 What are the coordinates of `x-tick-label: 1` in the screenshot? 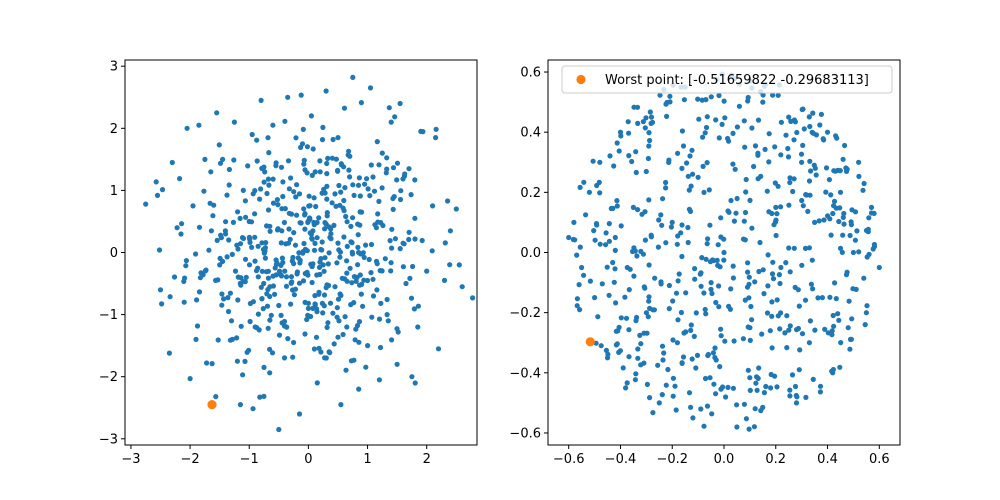 It's located at (367, 459).